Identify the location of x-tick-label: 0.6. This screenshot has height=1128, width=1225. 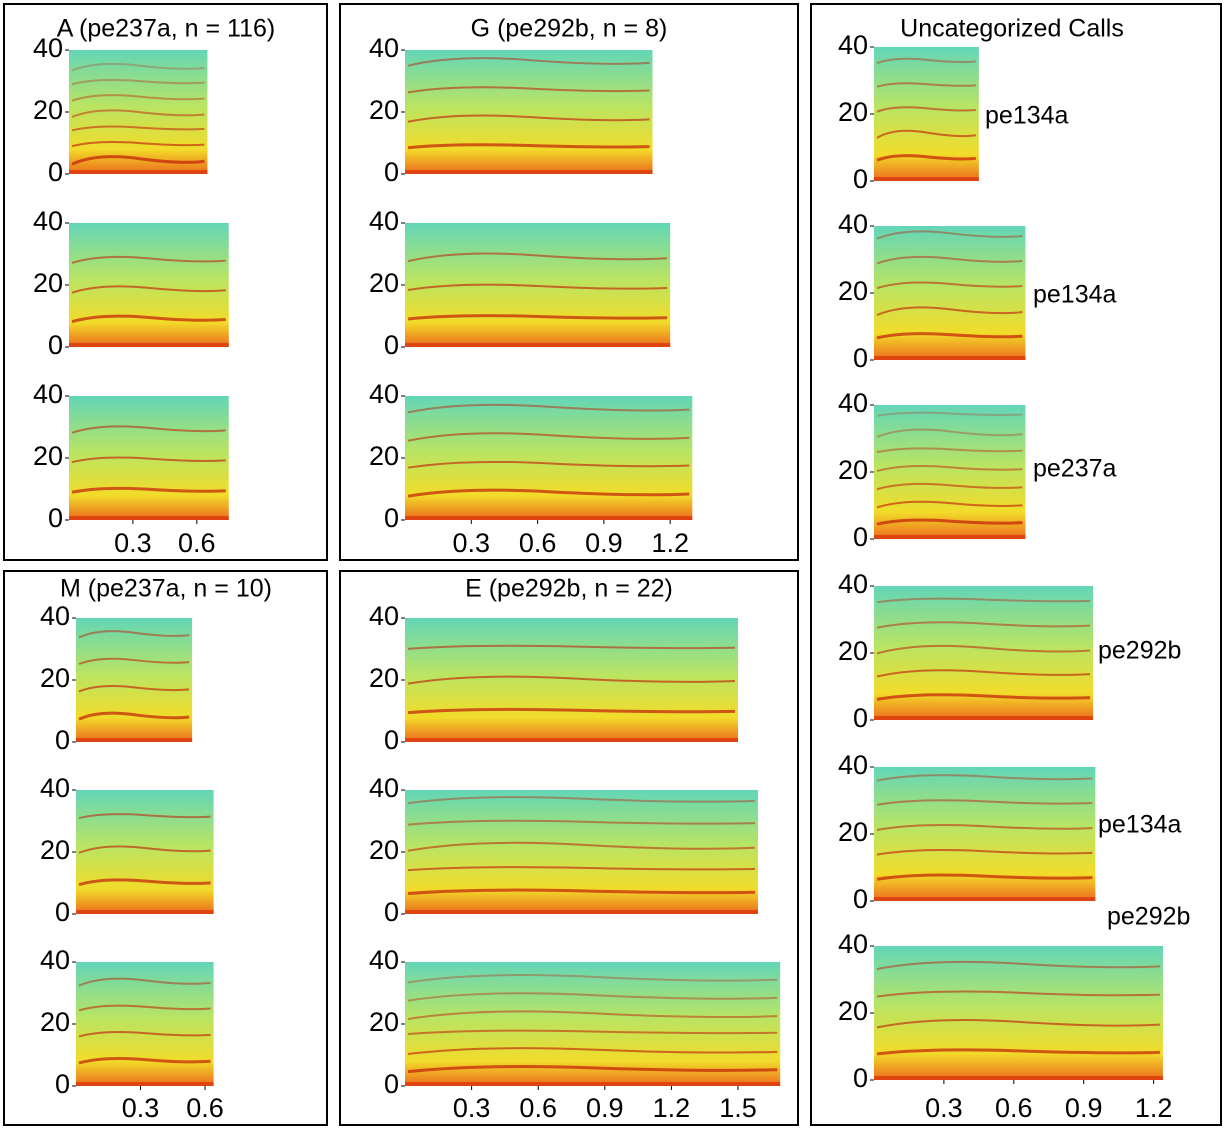
(205, 1108).